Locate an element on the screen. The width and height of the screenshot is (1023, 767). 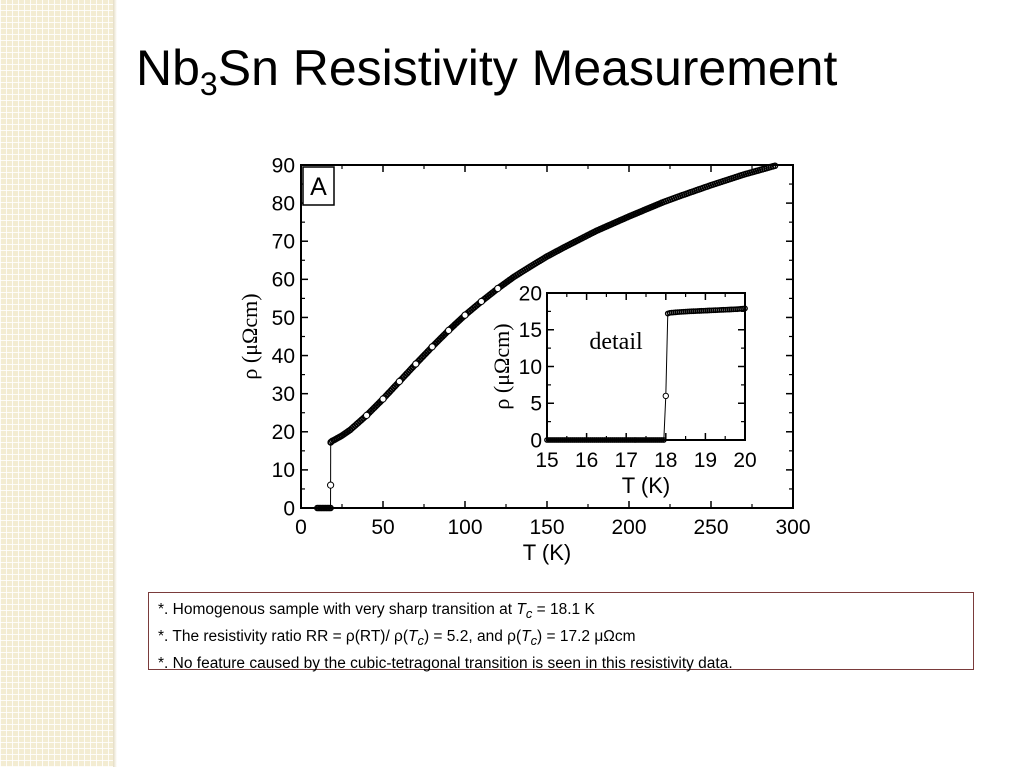
main-xtick-label: 150 is located at coordinates (546, 527).